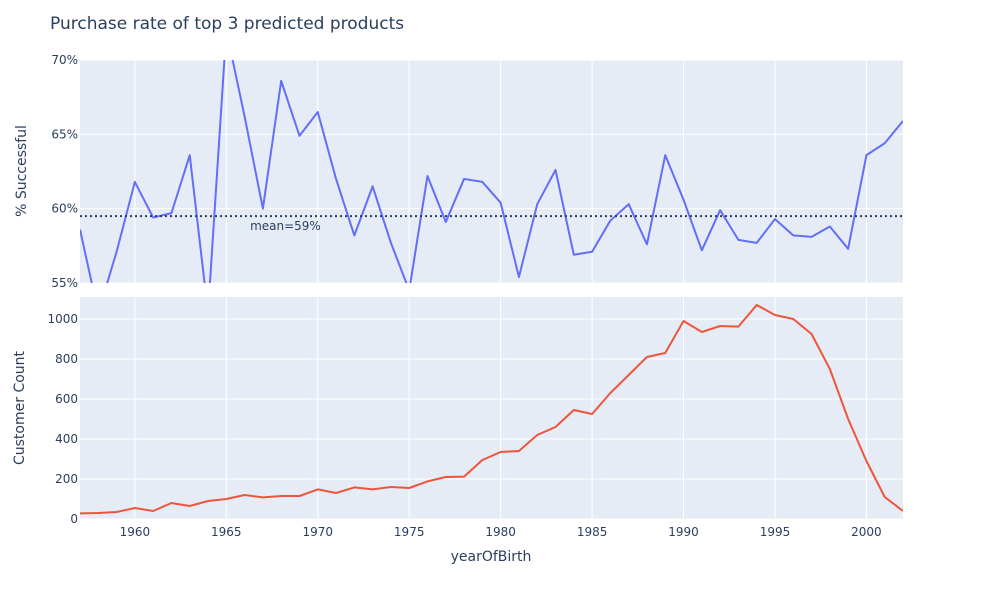 The height and width of the screenshot is (600, 1000). I want to click on x-tick-label: 1975, so click(409, 532).